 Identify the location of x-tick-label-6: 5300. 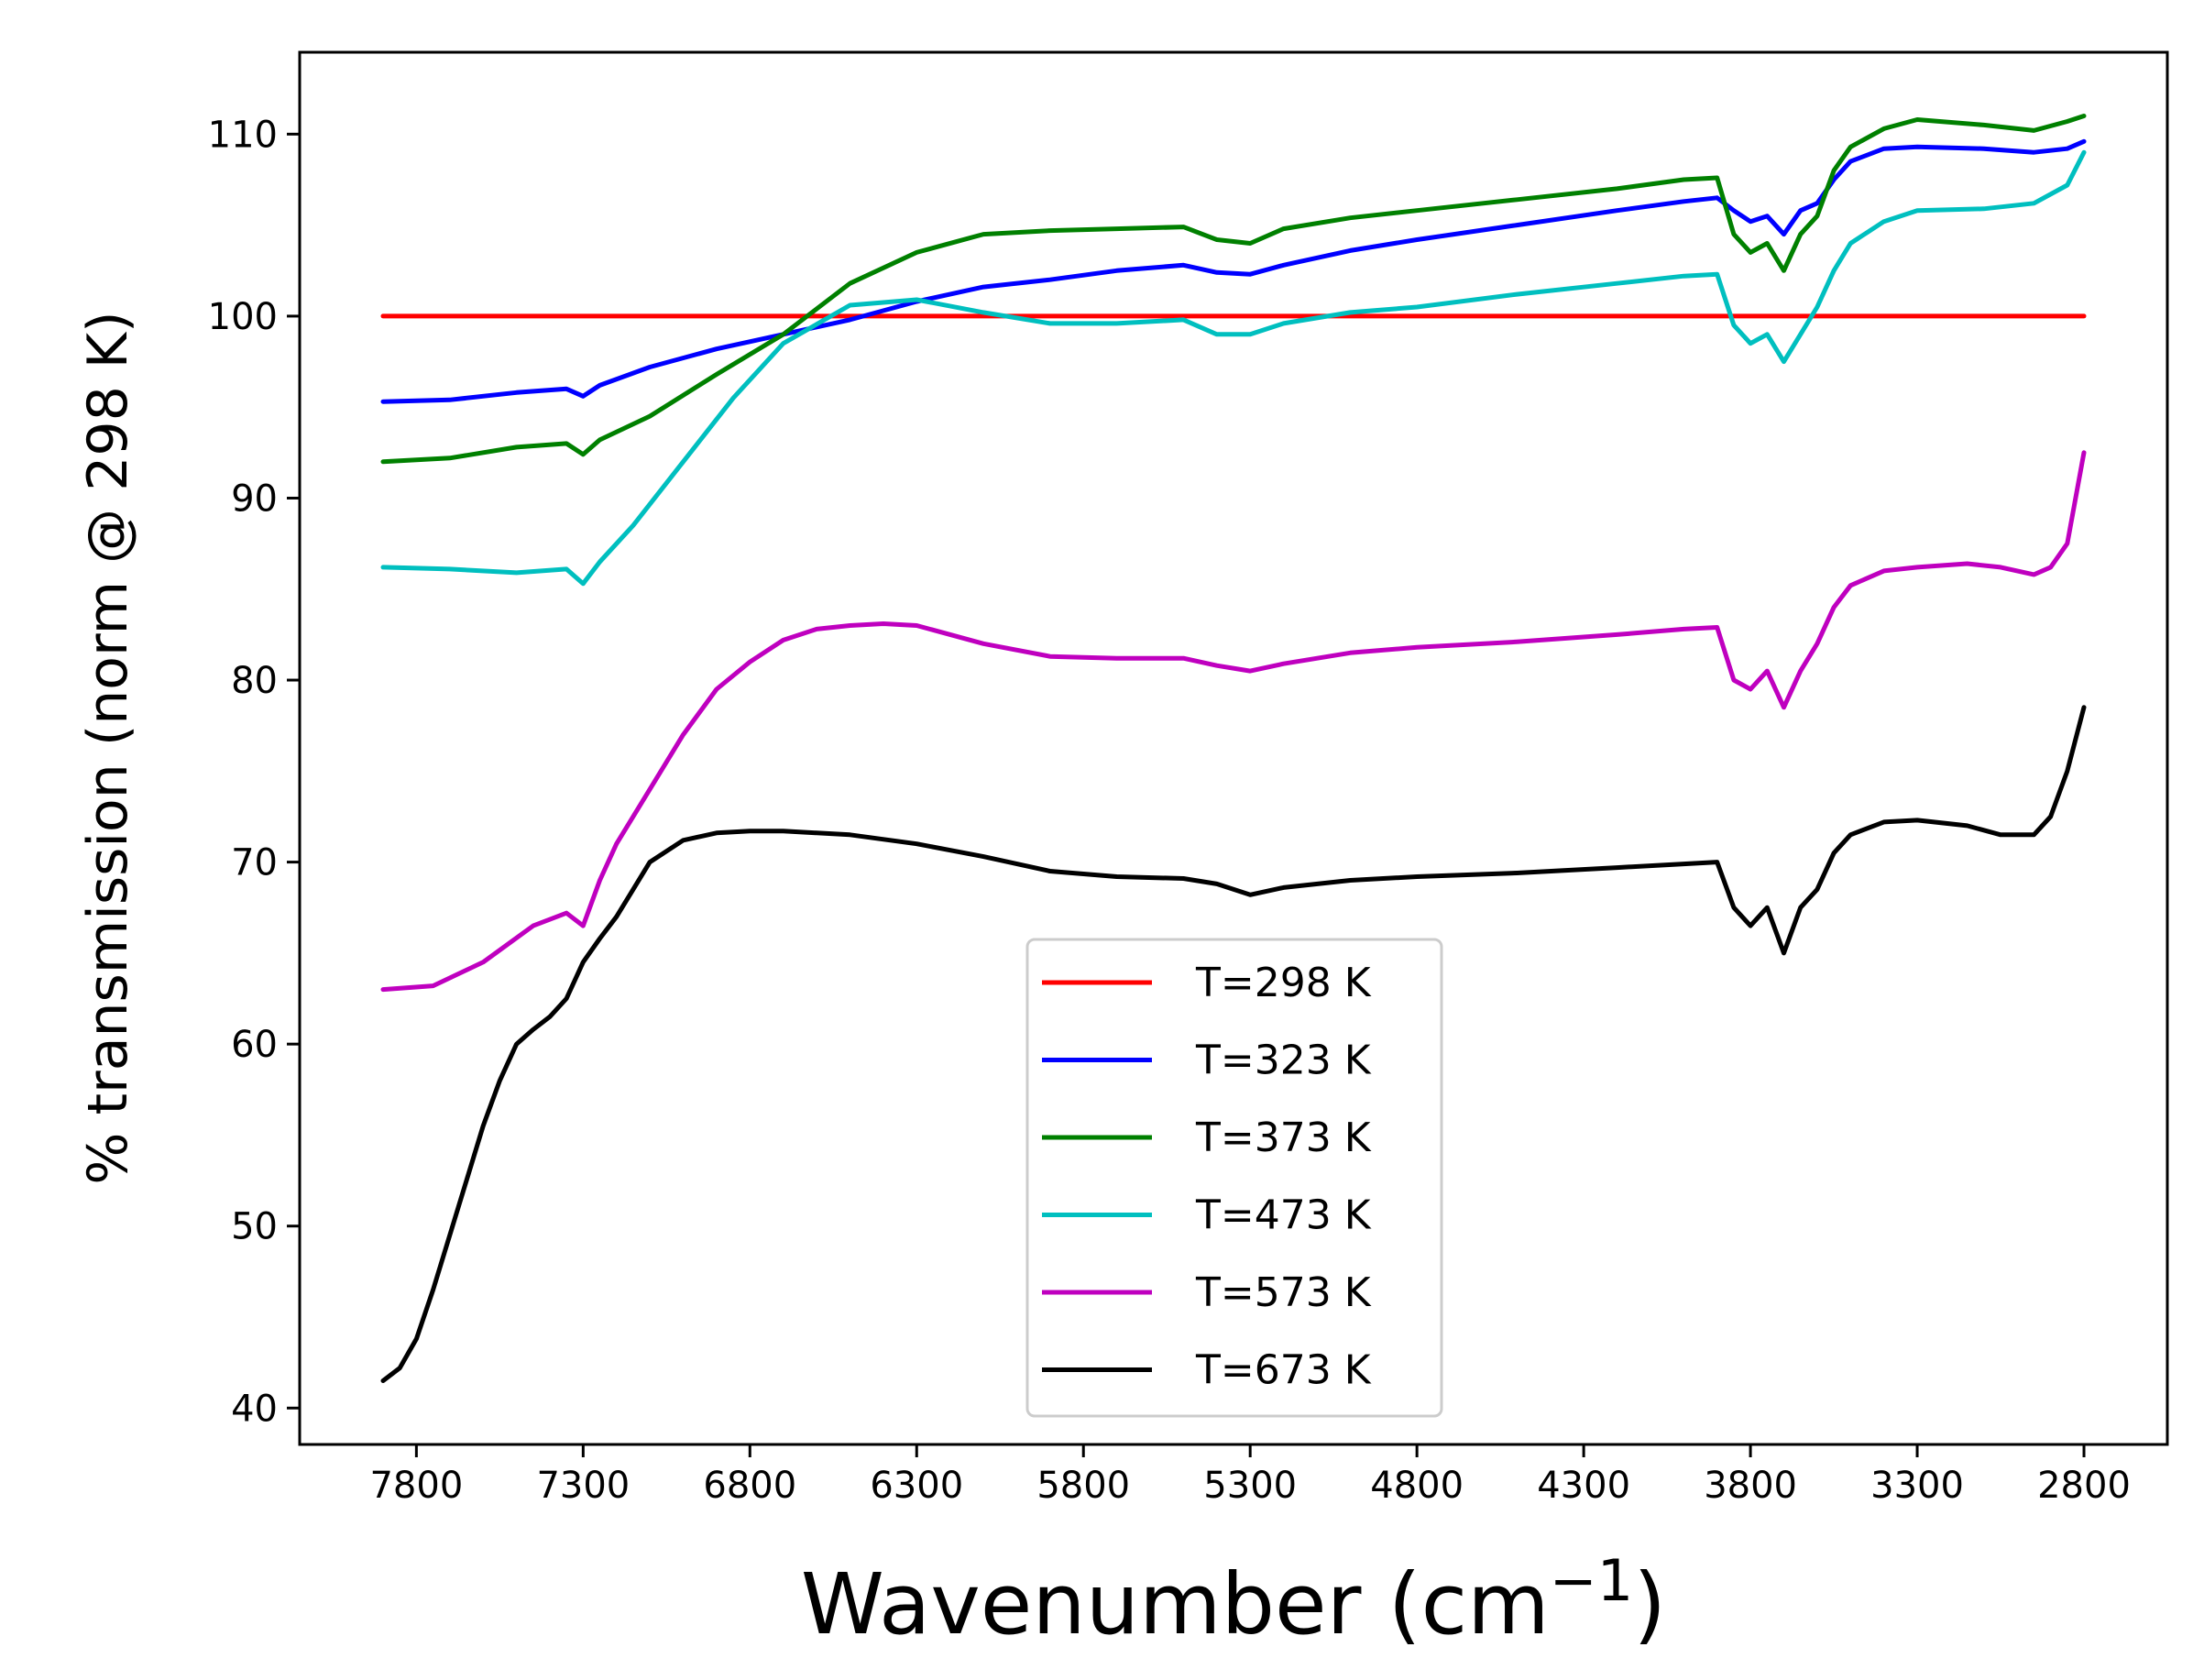
(1250, 1486).